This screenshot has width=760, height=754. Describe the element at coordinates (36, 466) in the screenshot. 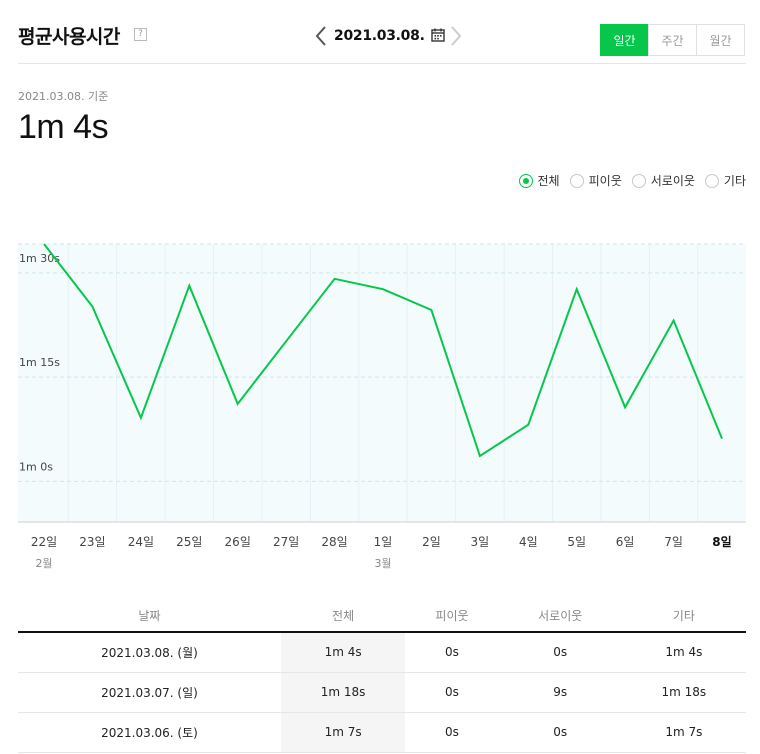

I see `y-tick-label: 1m 0s` at that location.